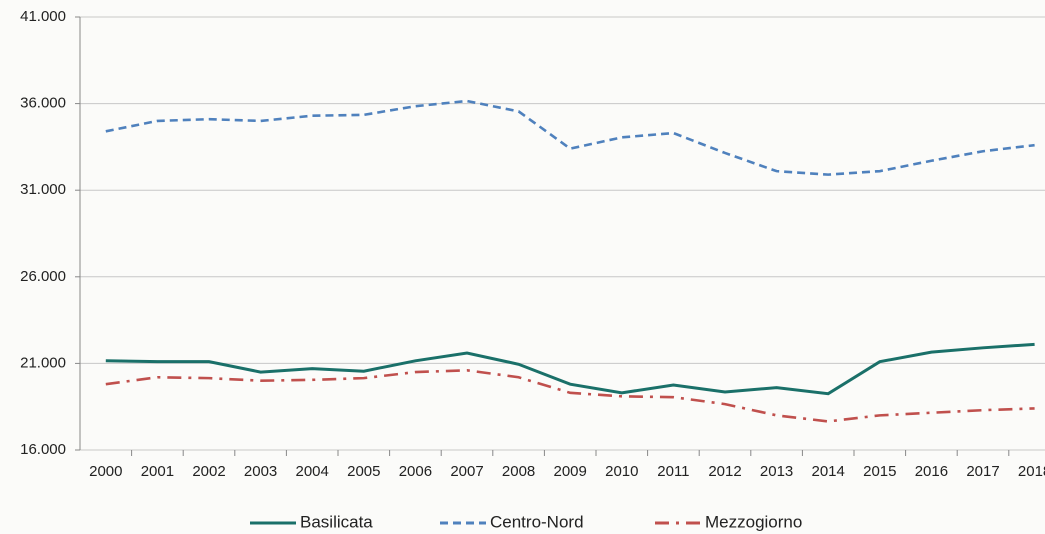 This screenshot has width=1045, height=534. I want to click on y-tick-label: 21.000, so click(43, 362).